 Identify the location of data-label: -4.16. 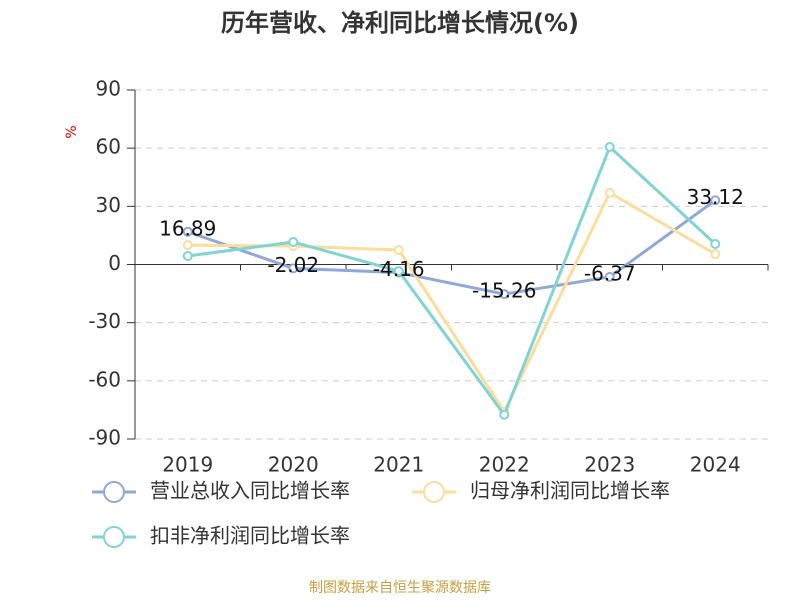
(399, 269).